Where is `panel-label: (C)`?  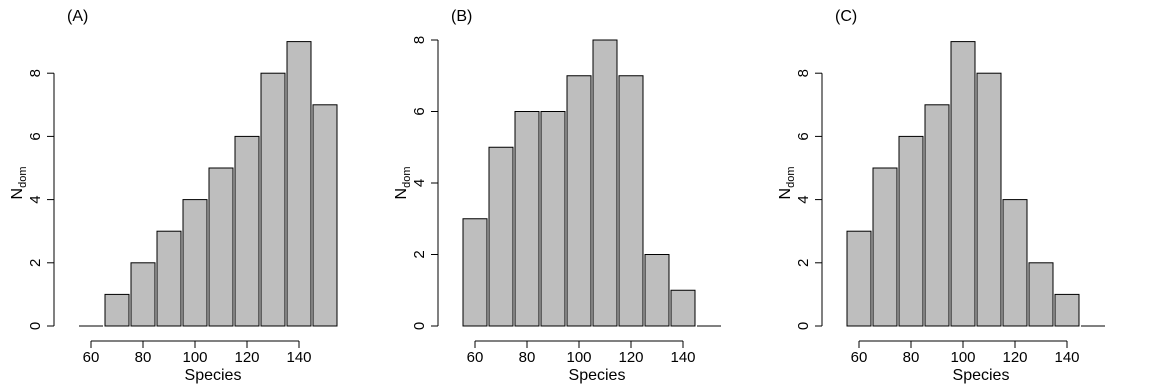 panel-label: (C) is located at coordinates (846, 16).